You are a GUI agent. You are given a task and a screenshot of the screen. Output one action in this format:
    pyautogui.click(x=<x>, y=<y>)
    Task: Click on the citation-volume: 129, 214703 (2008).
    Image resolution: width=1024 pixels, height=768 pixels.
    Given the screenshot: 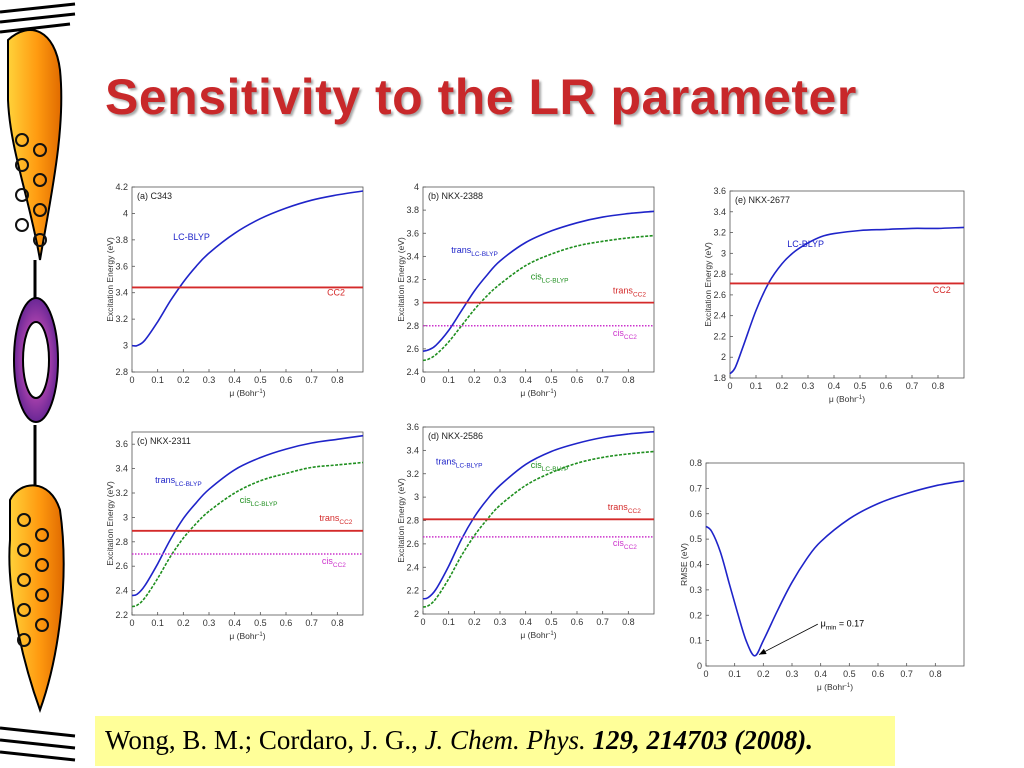 What is the action you would take?
    pyautogui.click(x=699, y=740)
    